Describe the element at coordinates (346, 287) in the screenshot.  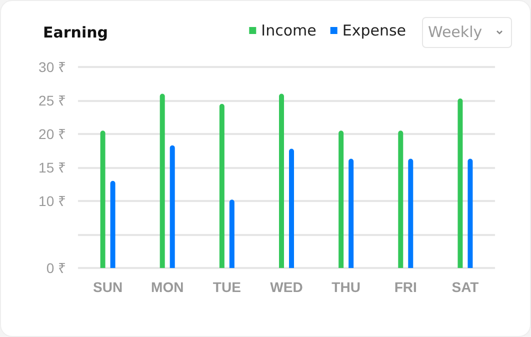
I see `x-tick-label: THU` at that location.